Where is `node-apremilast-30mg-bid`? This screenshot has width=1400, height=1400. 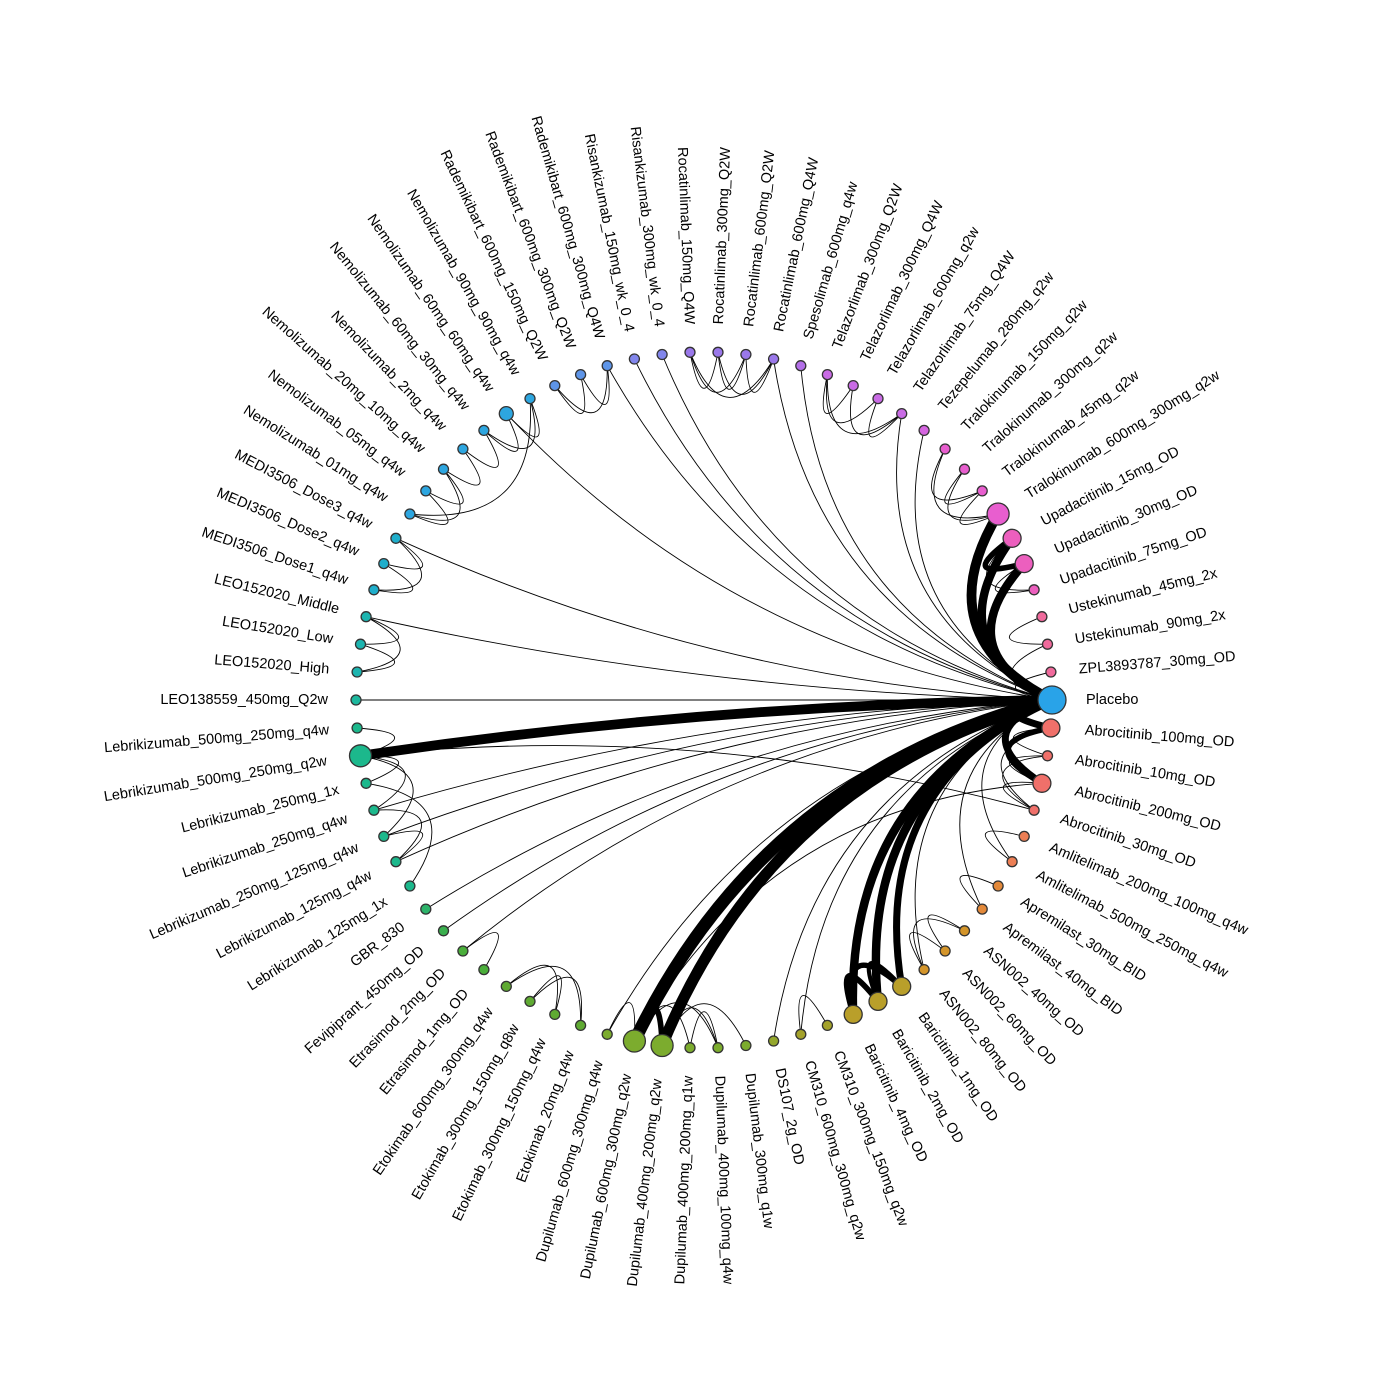
node-apremilast-30mg-bid is located at coordinates (998, 886).